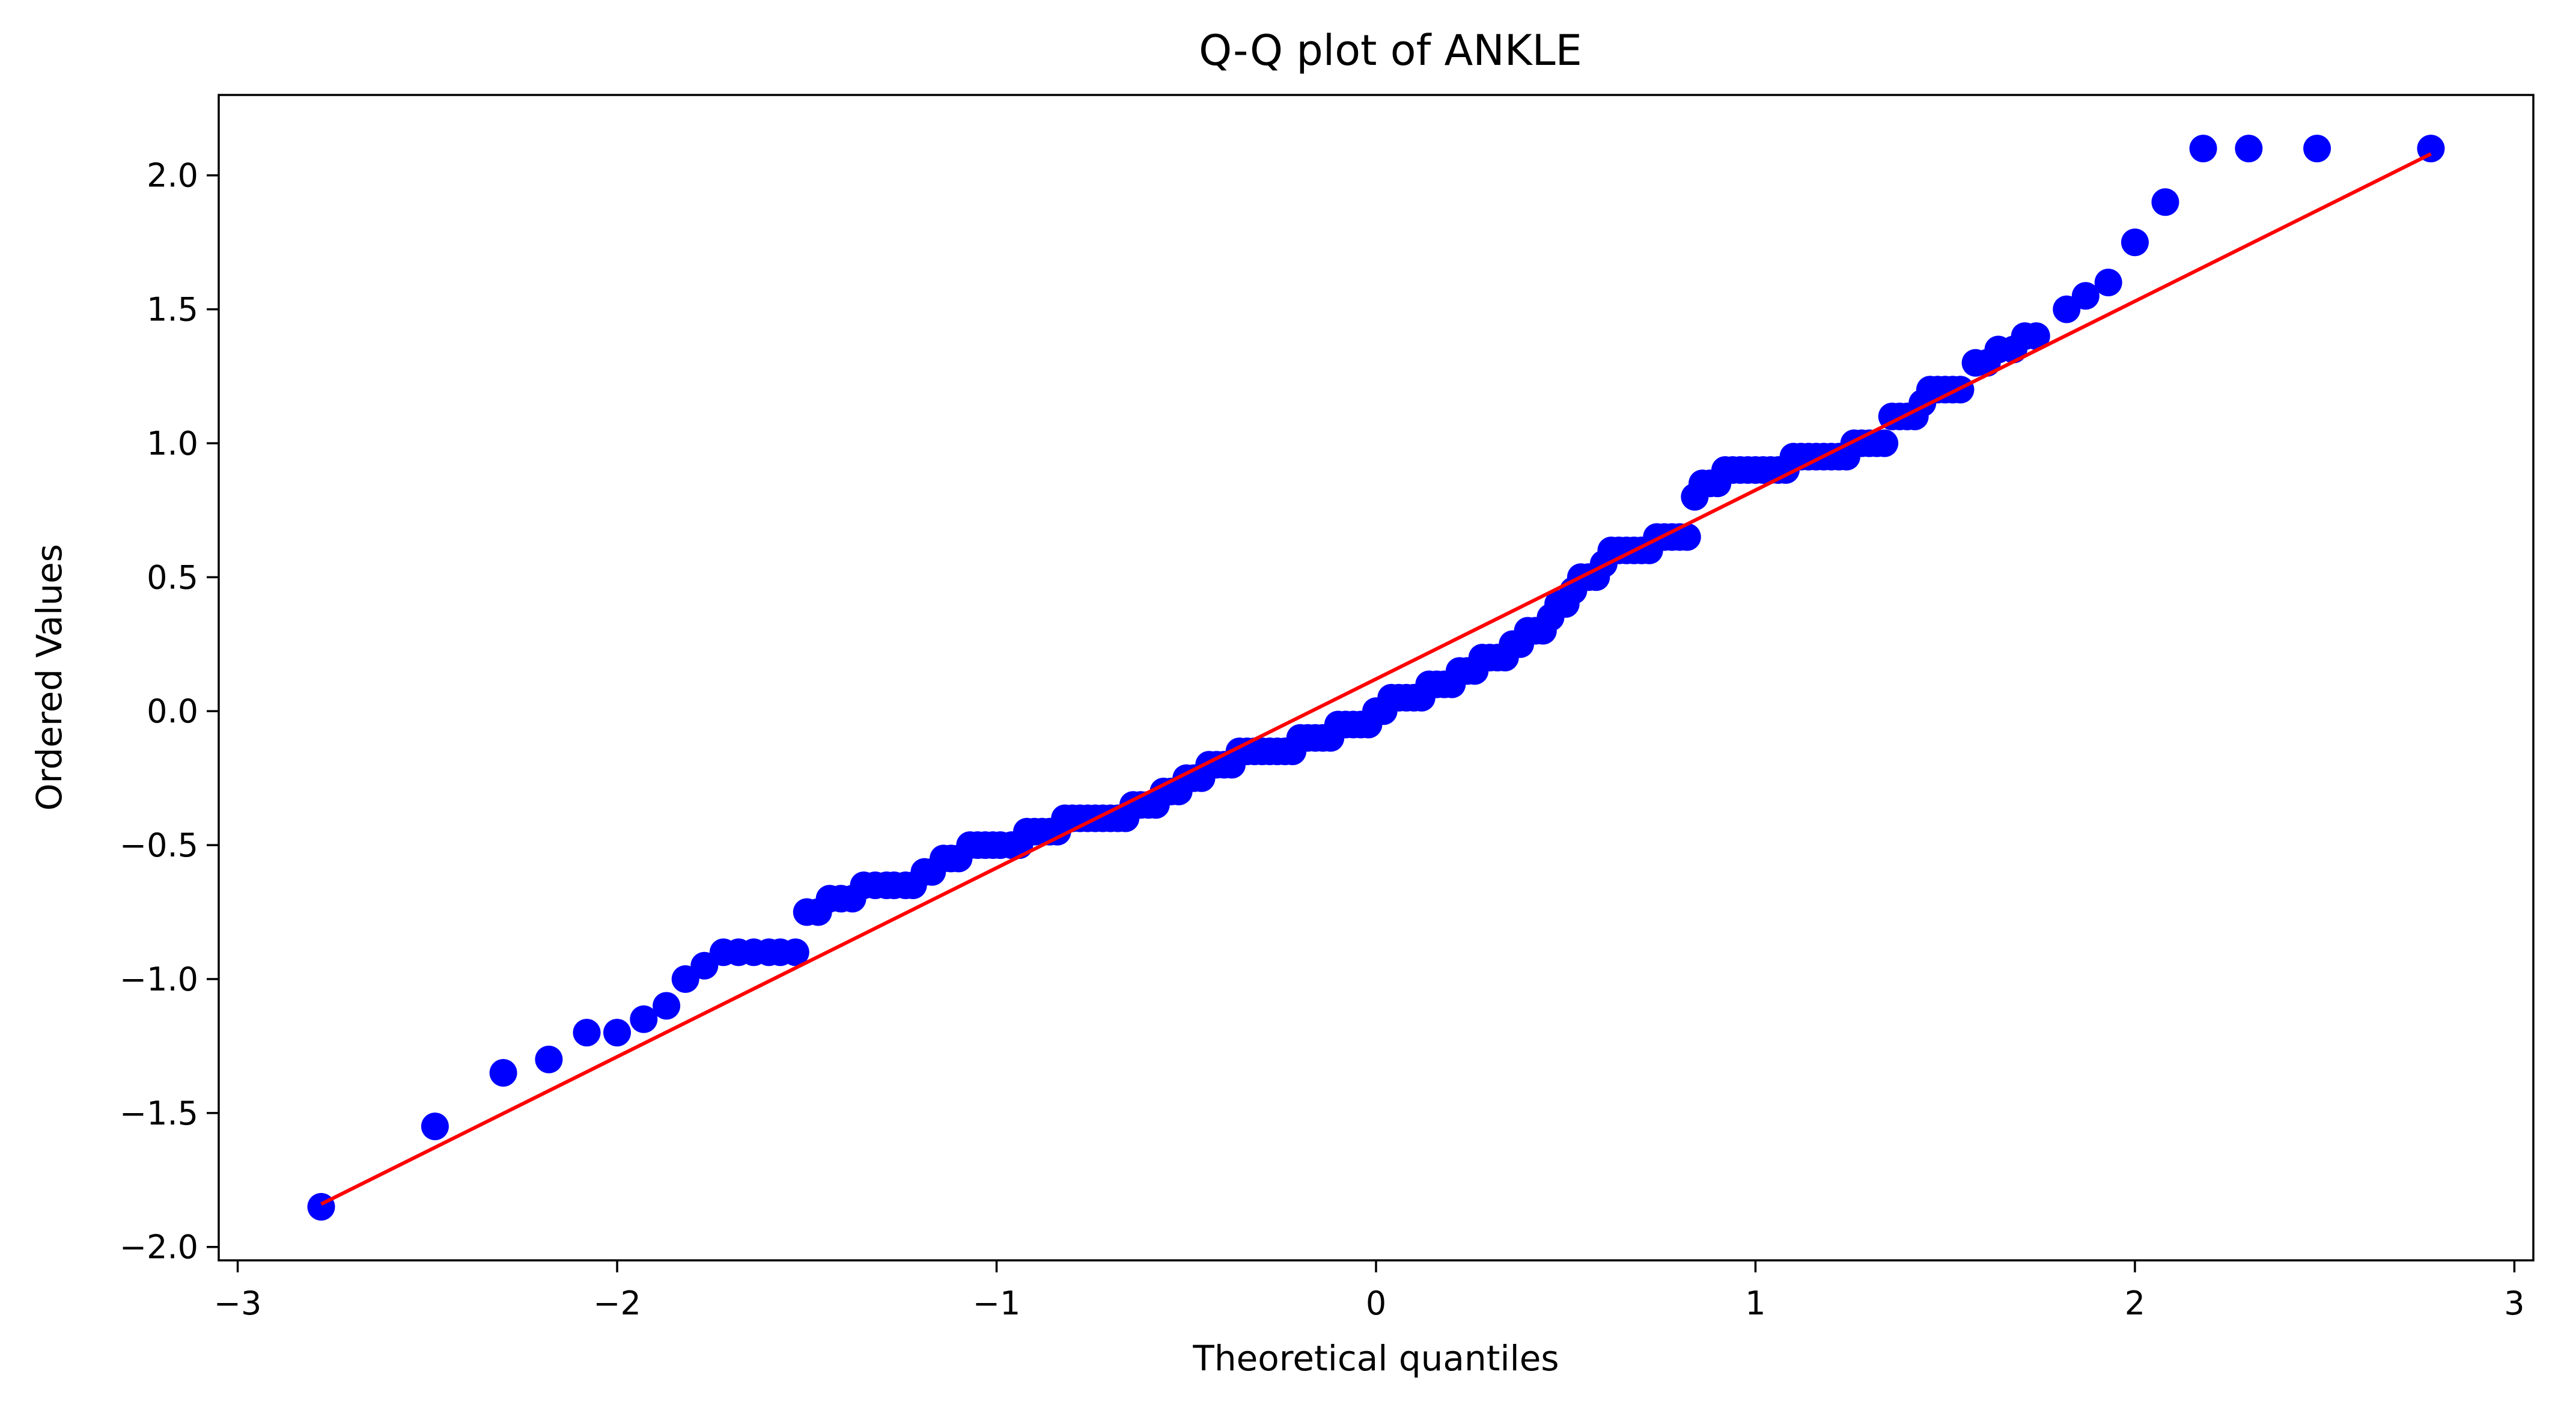  I want to click on x-axis-label: Theoretical quantiles, so click(1375, 1358).